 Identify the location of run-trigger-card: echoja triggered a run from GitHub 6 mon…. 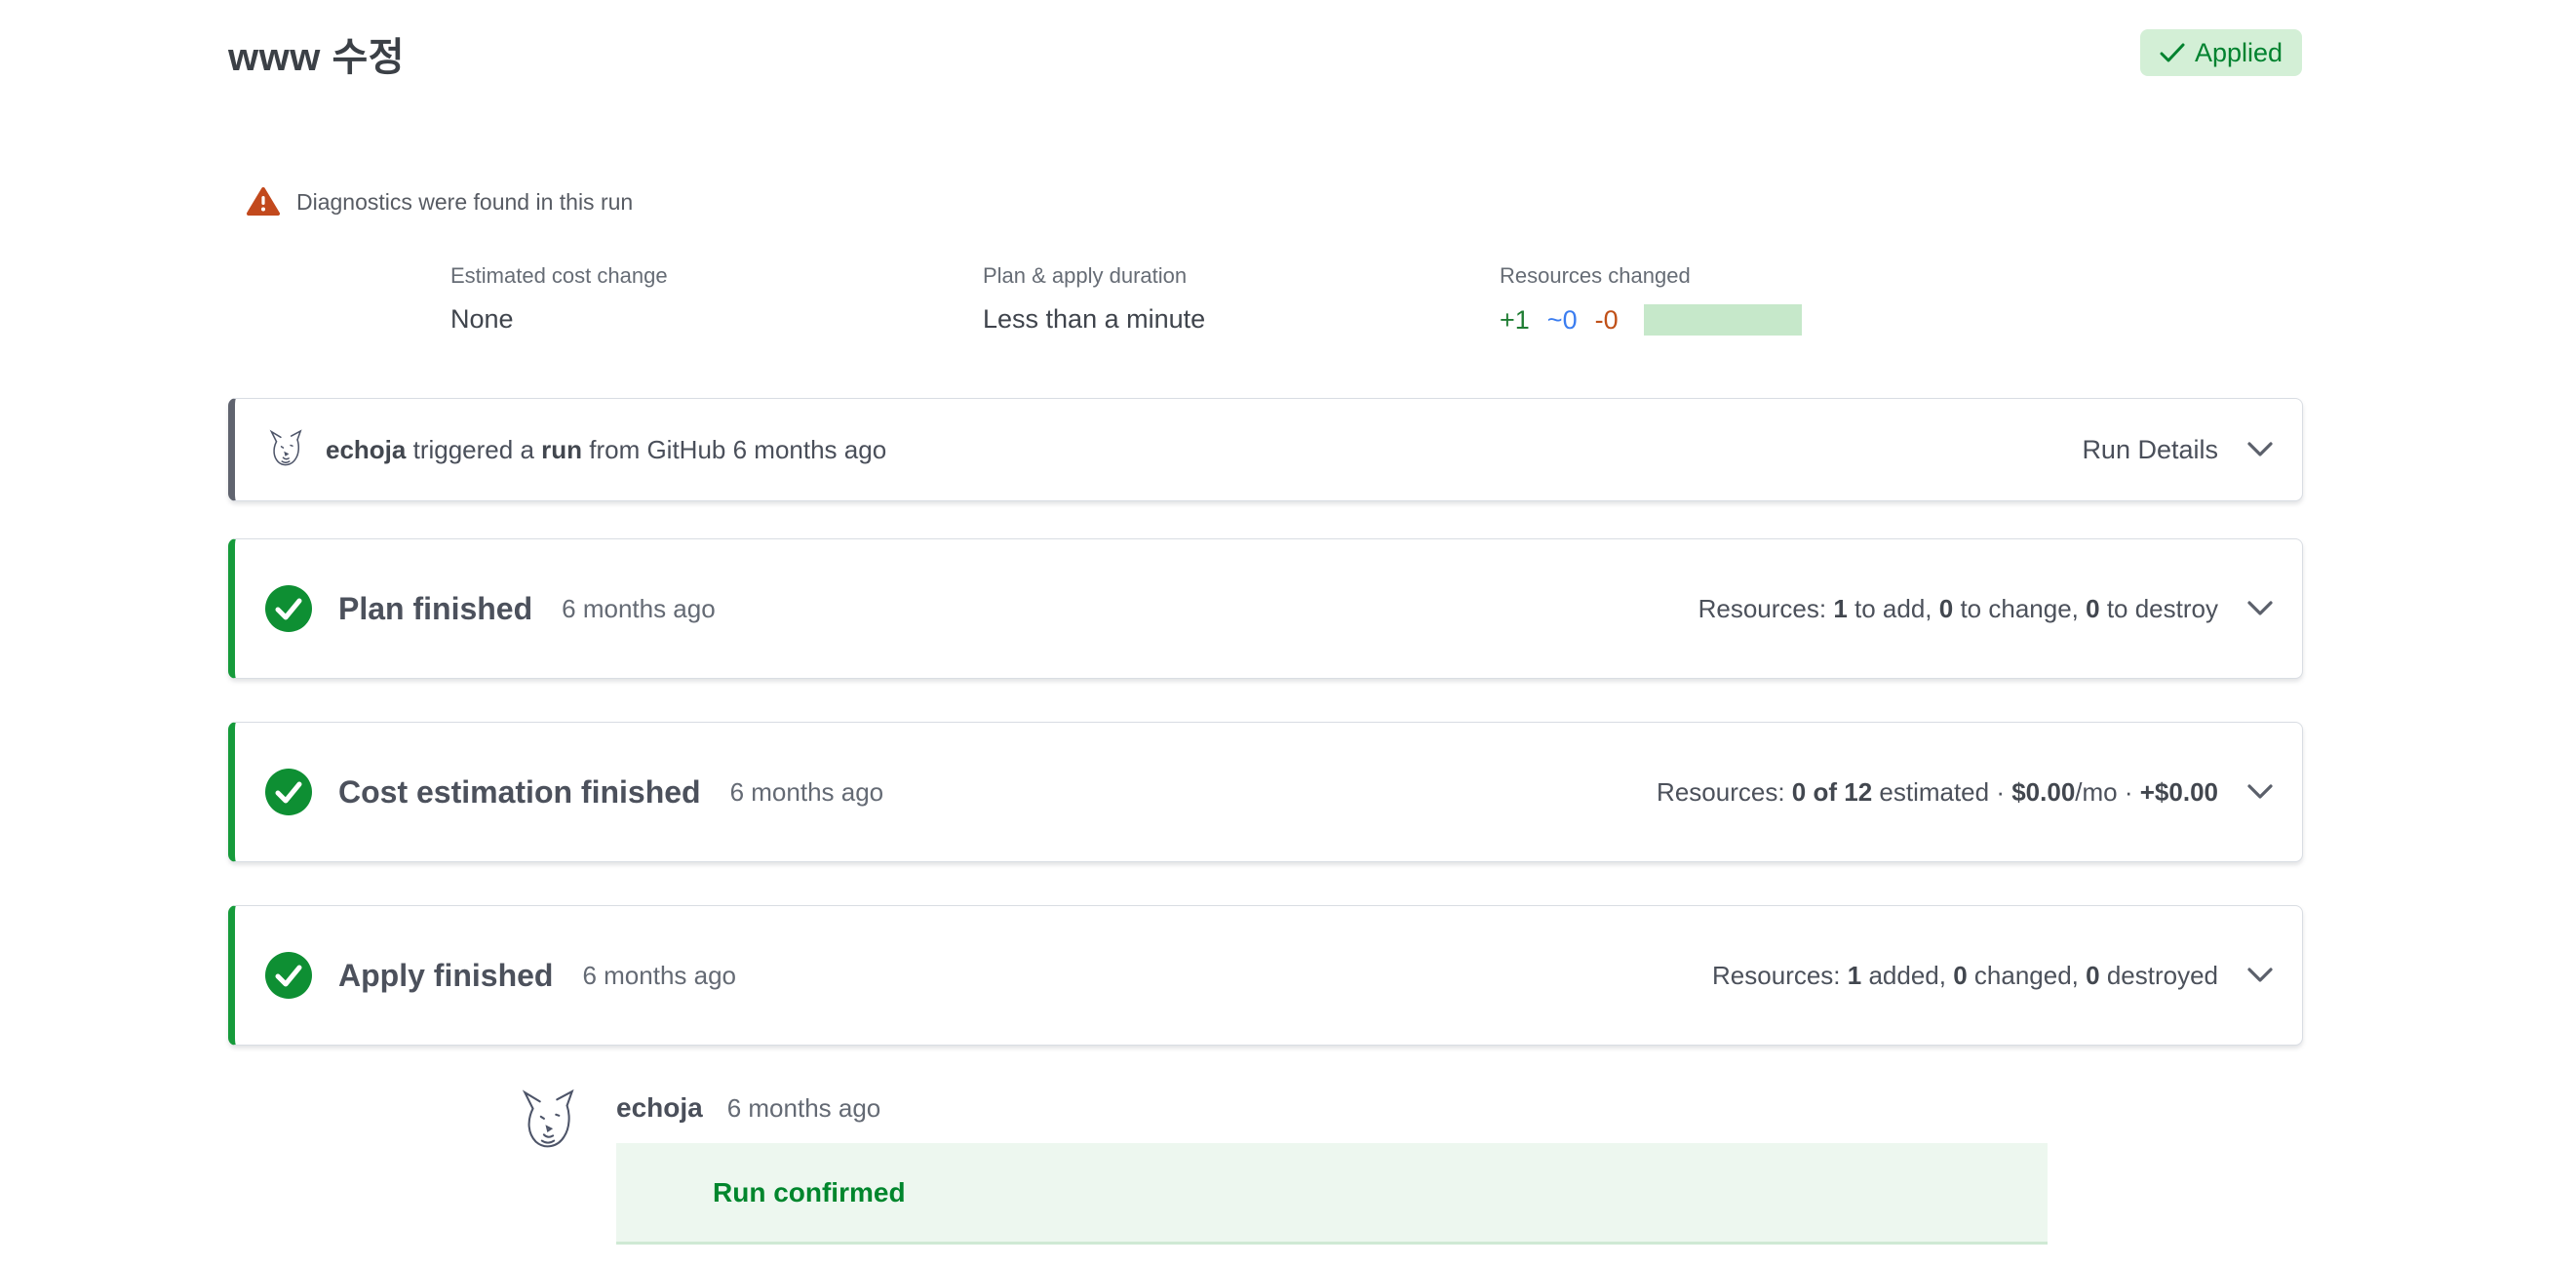
(1265, 449).